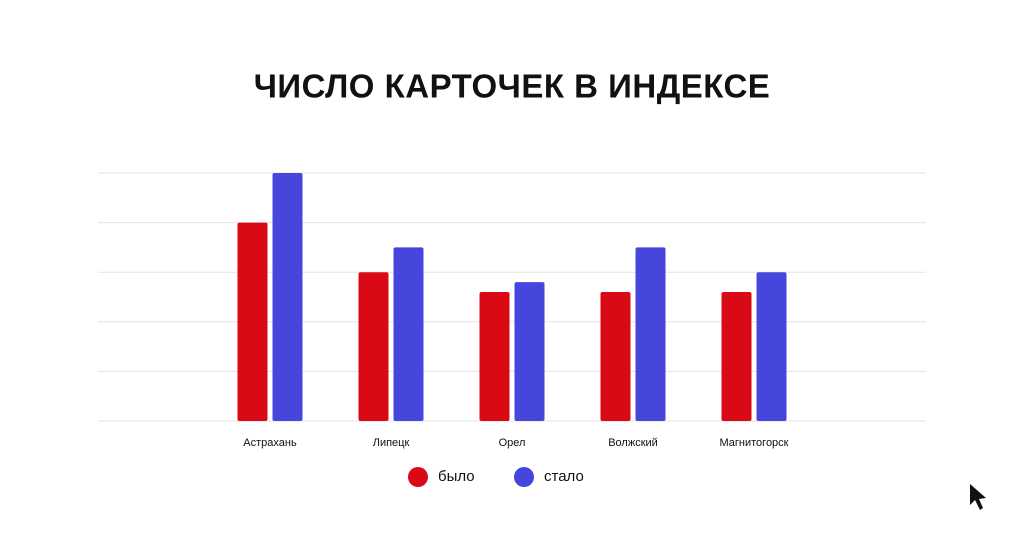 This screenshot has width=1024, height=548. Describe the element at coordinates (391, 443) in the screenshot. I see `x-tick-label: Липецк` at that location.